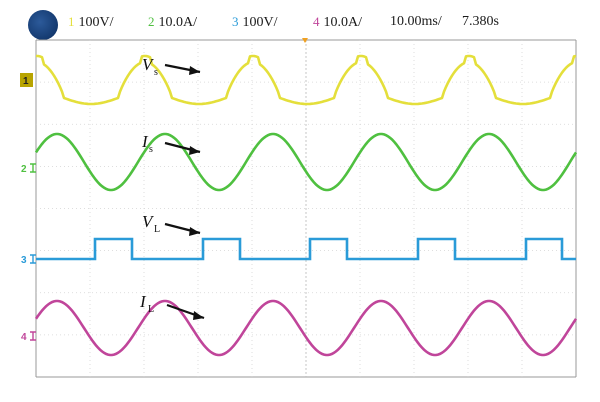 This screenshot has height=402, width=600. I want to click on vl-annotation: V L, so click(171, 224).